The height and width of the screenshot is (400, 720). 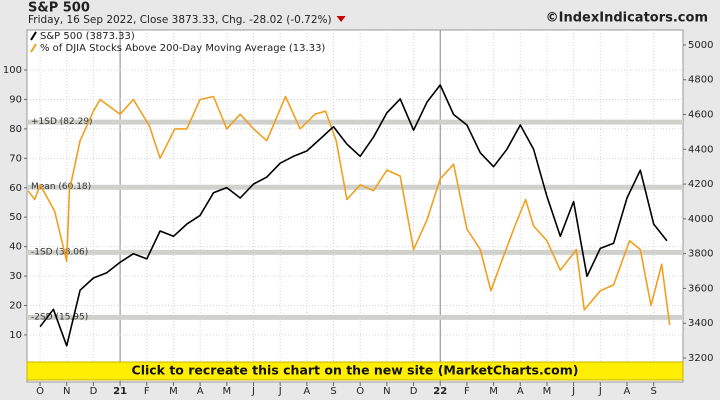 I want to click on y2-tick-label: 3200, so click(x=700, y=358).